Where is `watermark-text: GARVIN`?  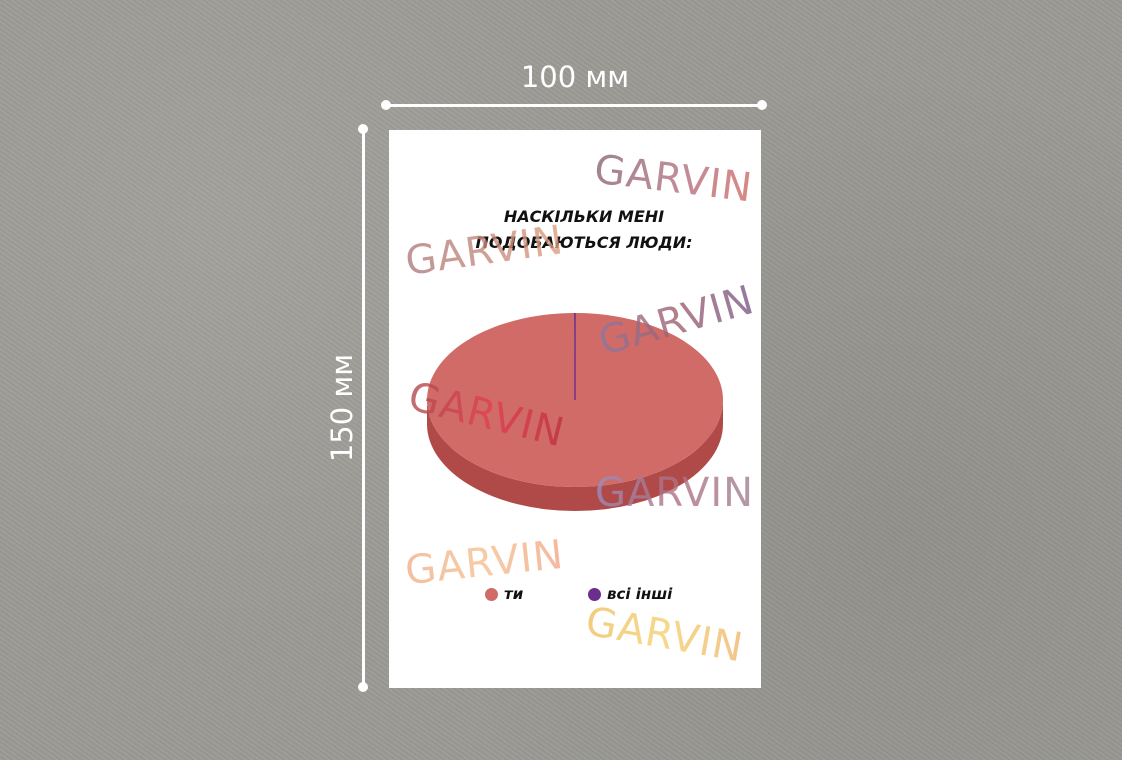 watermark-text: GARVIN is located at coordinates (675, 493).